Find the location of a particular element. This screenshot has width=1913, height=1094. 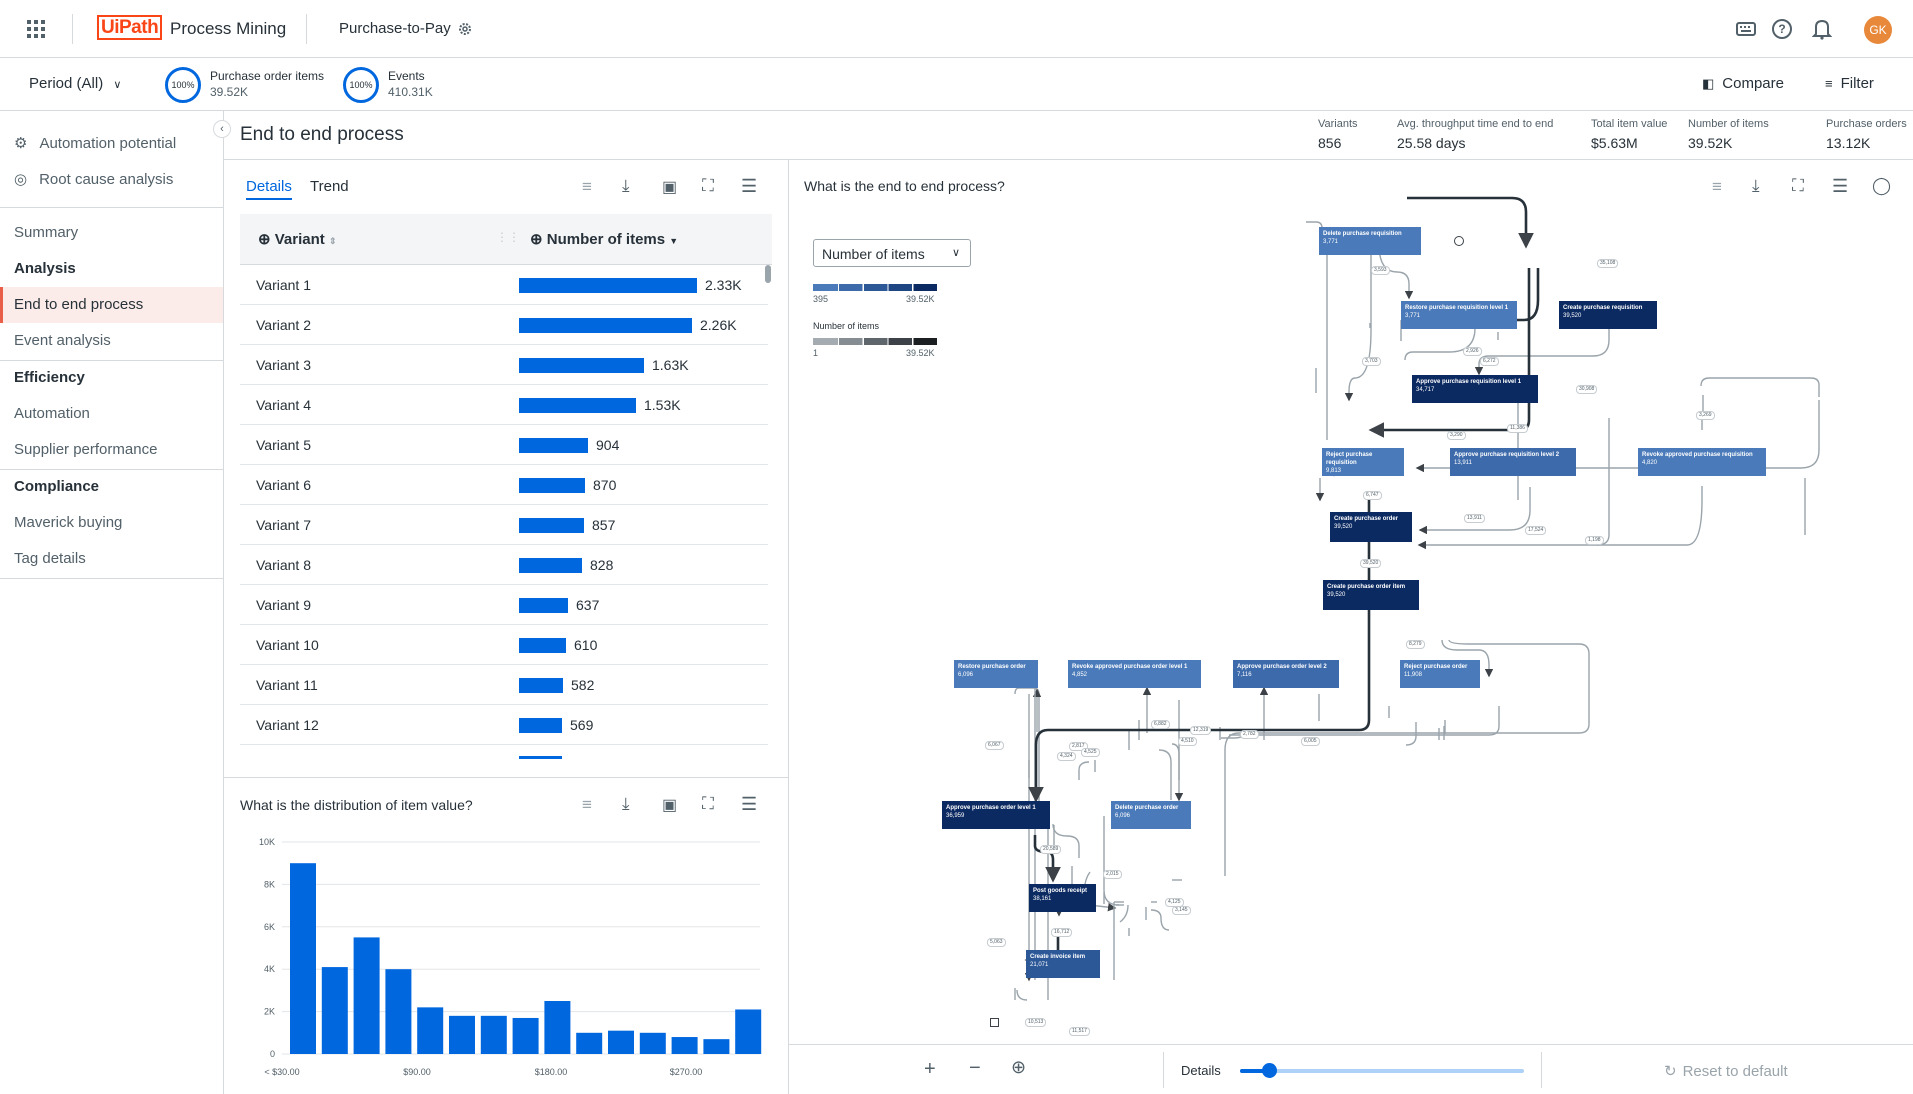

process-node: Create purchase order 39,520 is located at coordinates (1371, 527).